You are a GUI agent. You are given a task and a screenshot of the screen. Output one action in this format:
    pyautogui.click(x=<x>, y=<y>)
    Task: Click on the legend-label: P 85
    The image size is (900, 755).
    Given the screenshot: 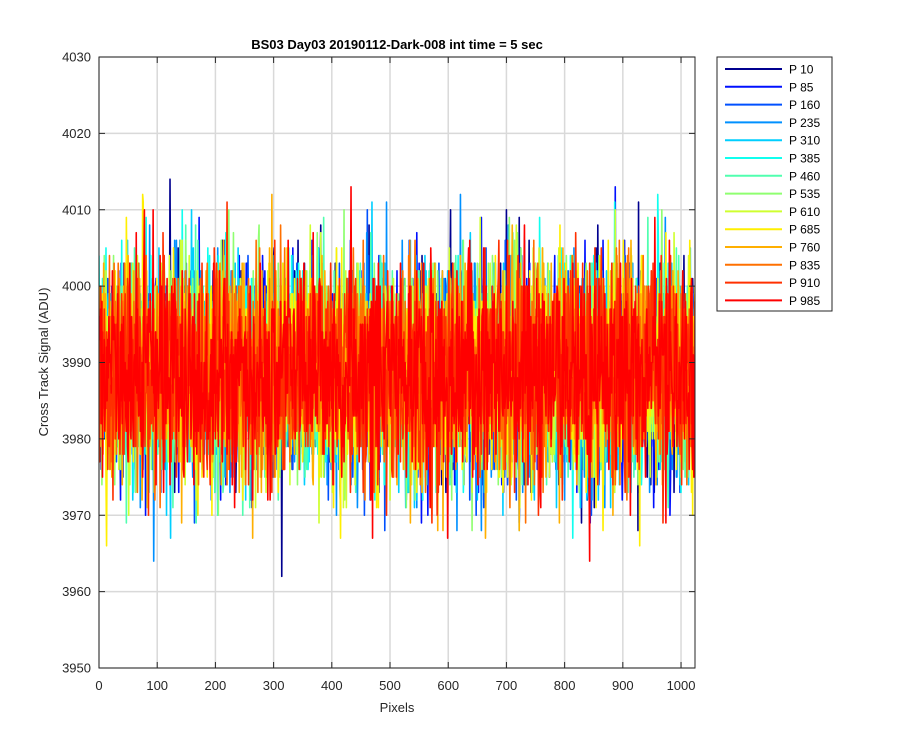 What is the action you would take?
    pyautogui.click(x=801, y=87)
    